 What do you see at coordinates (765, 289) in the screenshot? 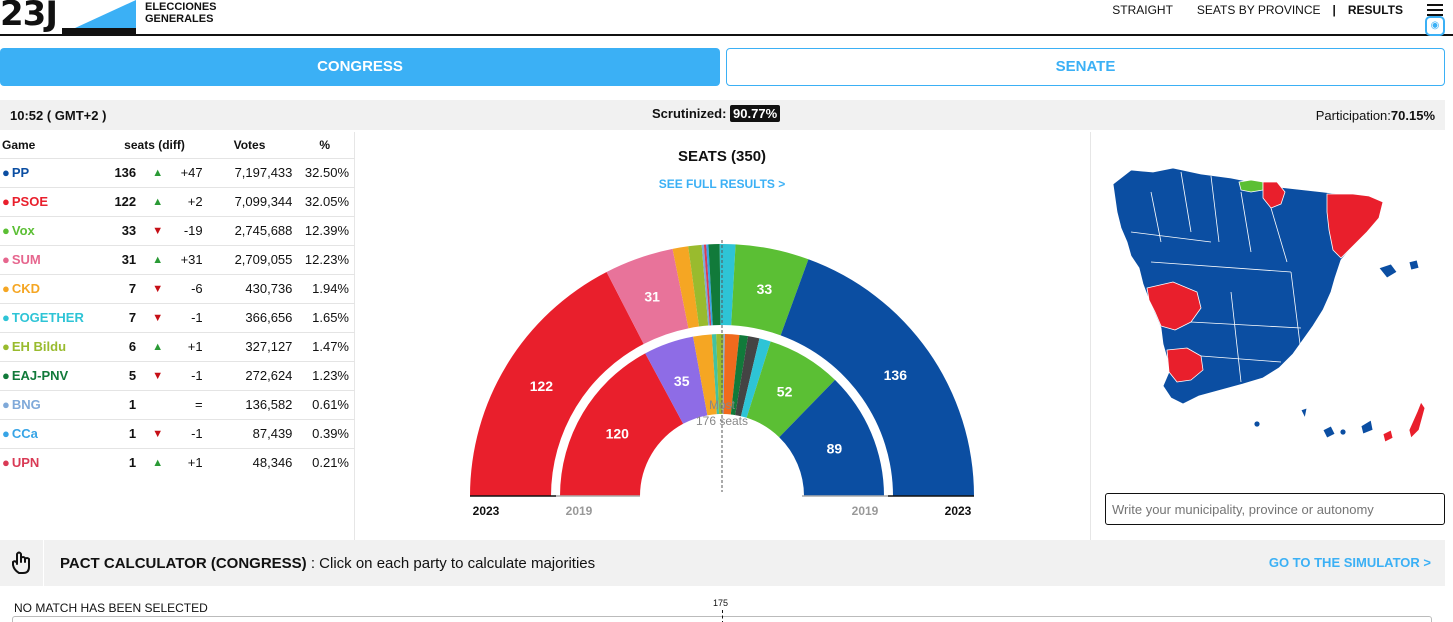
I see `seat-label: 33` at bounding box center [765, 289].